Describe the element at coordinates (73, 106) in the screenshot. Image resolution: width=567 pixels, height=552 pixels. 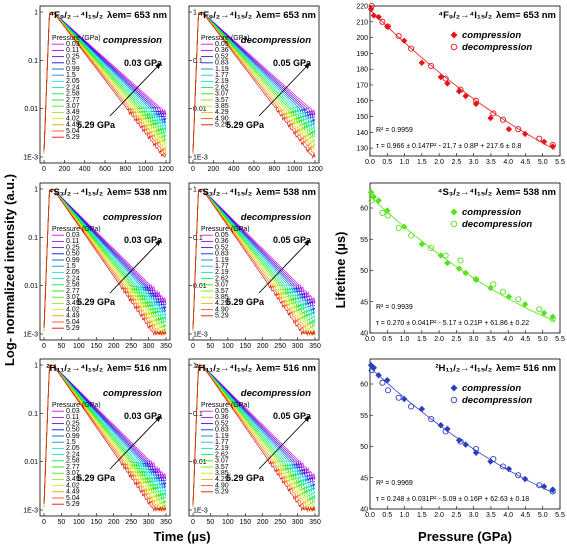
I see `legend-entry: 3.07` at that location.